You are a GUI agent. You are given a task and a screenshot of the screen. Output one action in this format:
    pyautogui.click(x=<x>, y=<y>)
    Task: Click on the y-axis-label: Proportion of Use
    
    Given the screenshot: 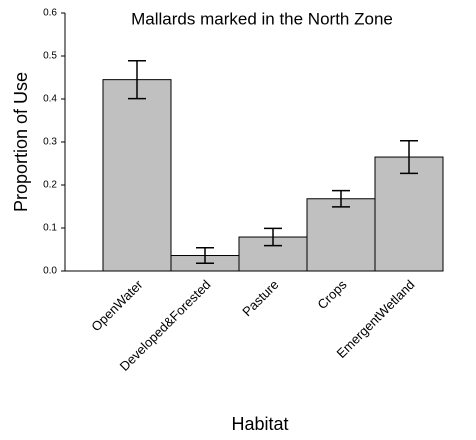 What is the action you would take?
    pyautogui.click(x=21, y=142)
    